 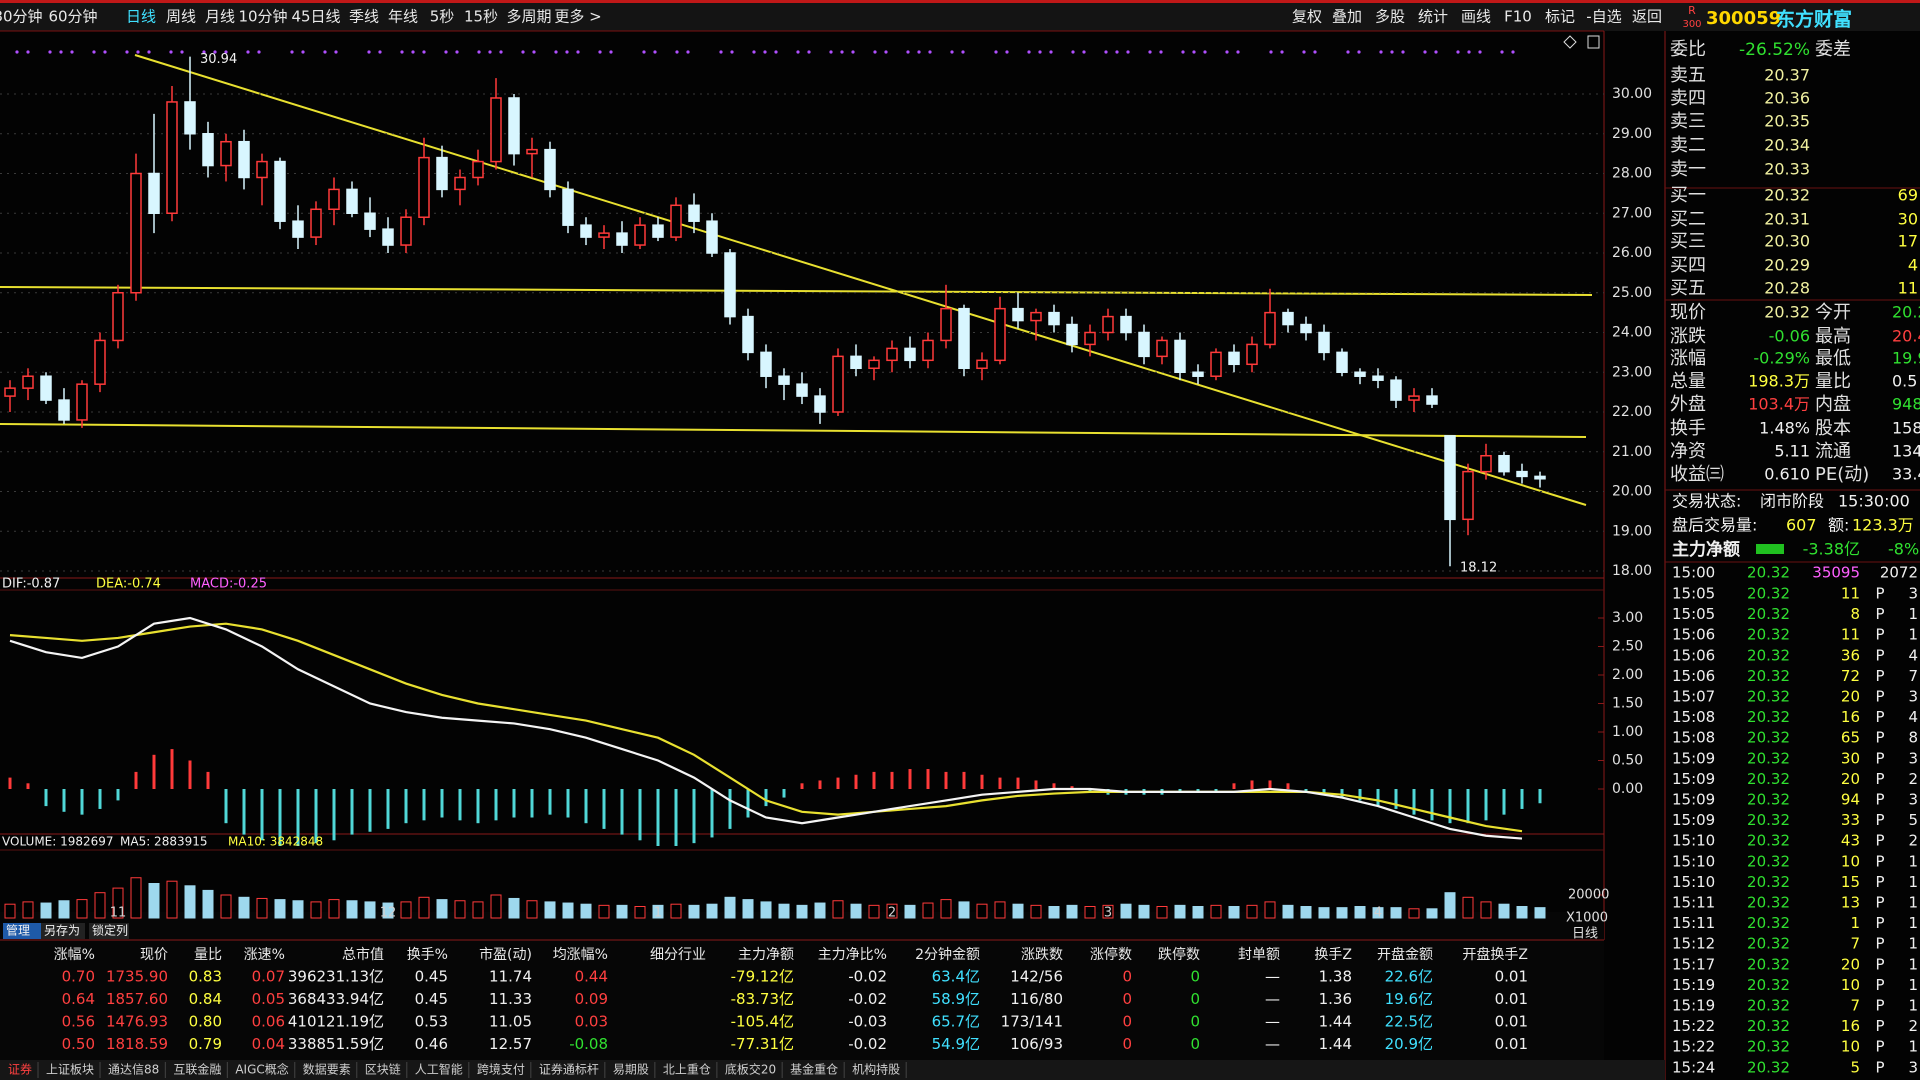 I want to click on tab: 另存为, so click(x=62, y=931).